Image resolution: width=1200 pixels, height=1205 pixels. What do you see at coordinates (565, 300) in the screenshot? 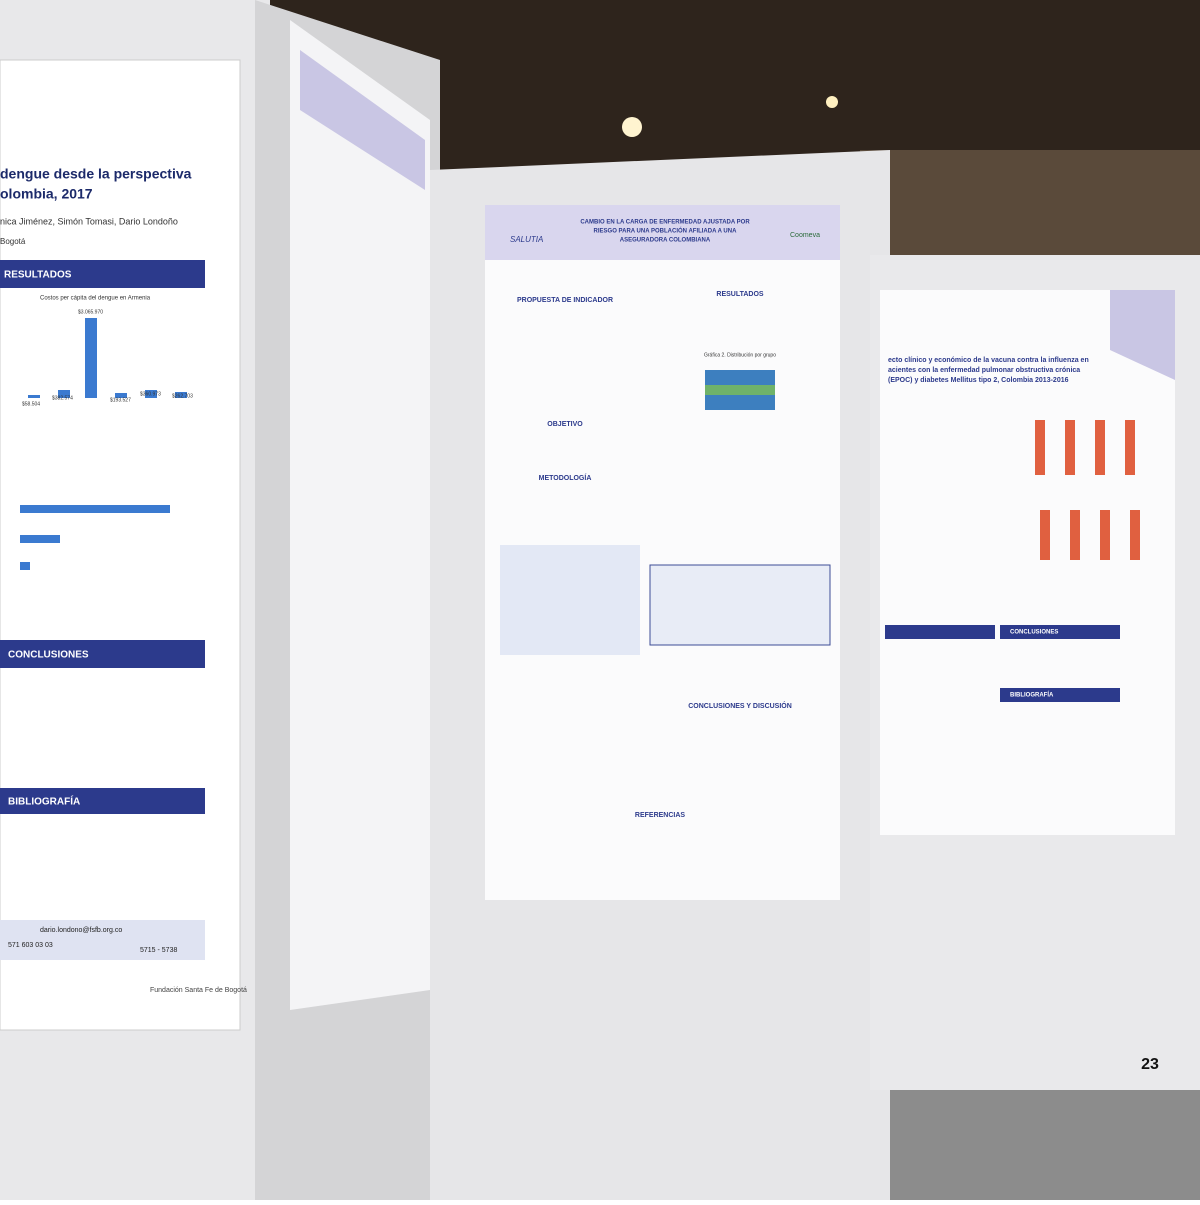
I see `section-heading: PROPUESTA DE INDICADOR` at bounding box center [565, 300].